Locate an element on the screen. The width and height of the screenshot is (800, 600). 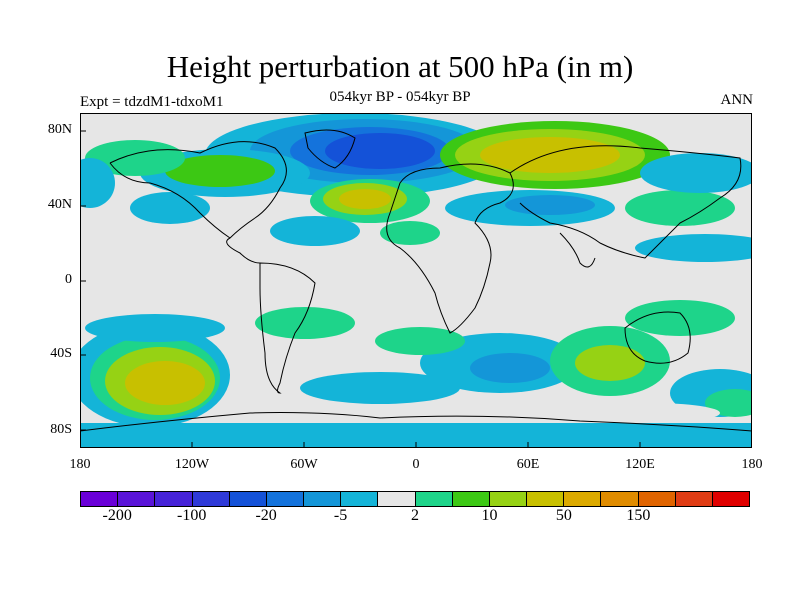
lon-tick-label: 120W is located at coordinates (192, 464).